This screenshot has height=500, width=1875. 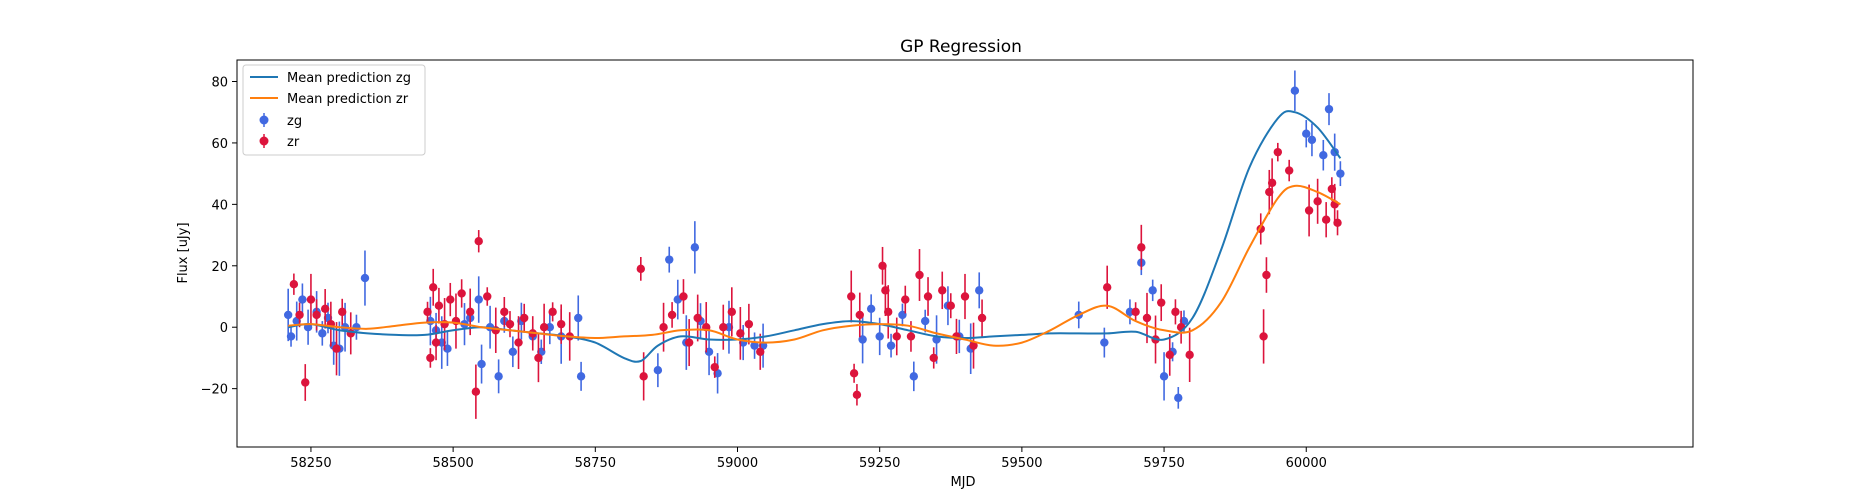 I want to click on y-tick-label: 60, so click(x=219, y=144).